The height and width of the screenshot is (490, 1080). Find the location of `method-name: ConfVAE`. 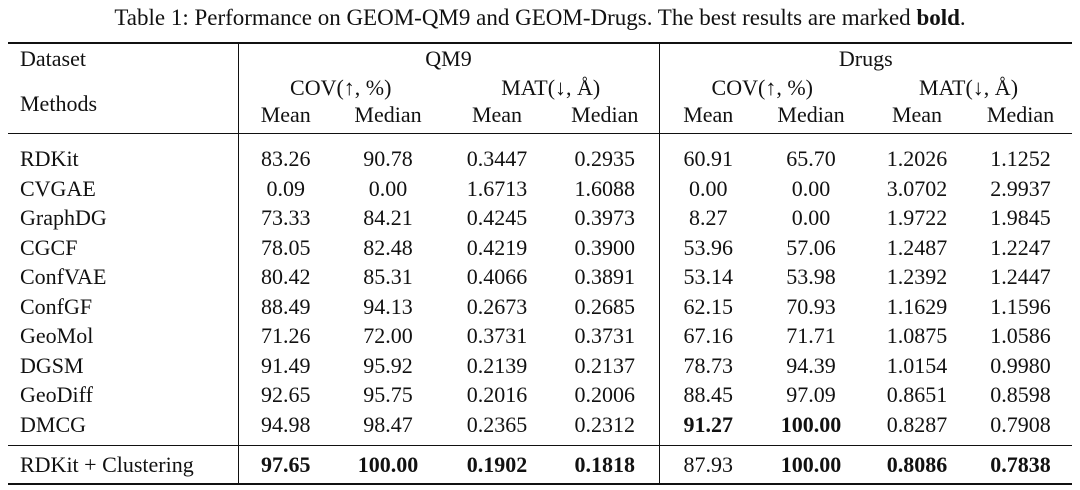

method-name: ConfVAE is located at coordinates (63, 276).